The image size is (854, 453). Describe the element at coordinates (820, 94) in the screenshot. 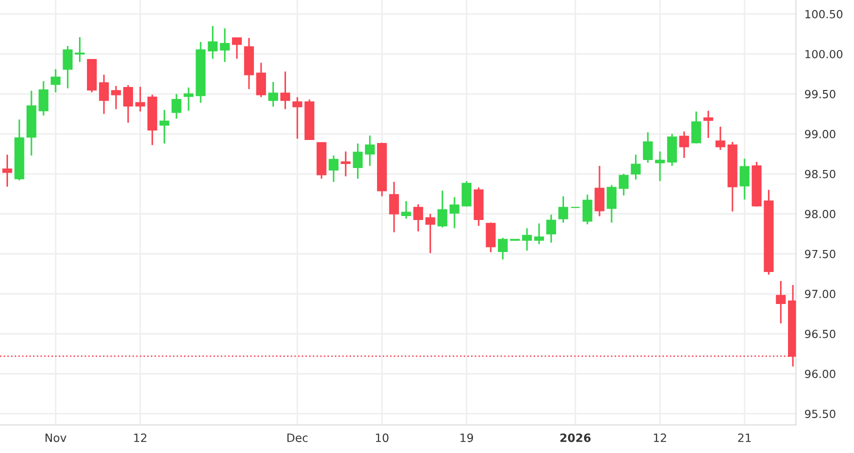

I see `y-tick-label: 99.50` at that location.